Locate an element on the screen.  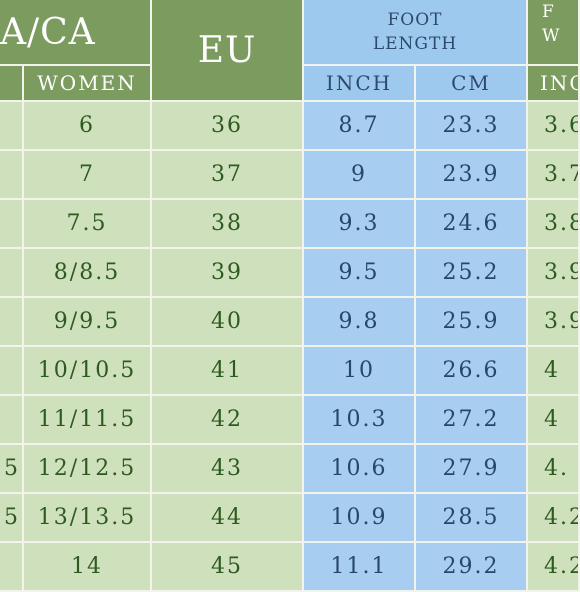
inch-cell-text: 9.8 is located at coordinates (359, 321).